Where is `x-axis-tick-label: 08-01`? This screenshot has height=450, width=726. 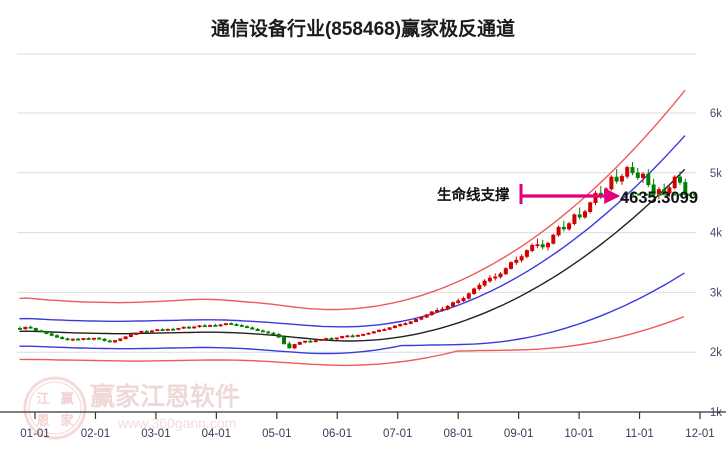 x-axis-tick-label: 08-01 is located at coordinates (457, 434).